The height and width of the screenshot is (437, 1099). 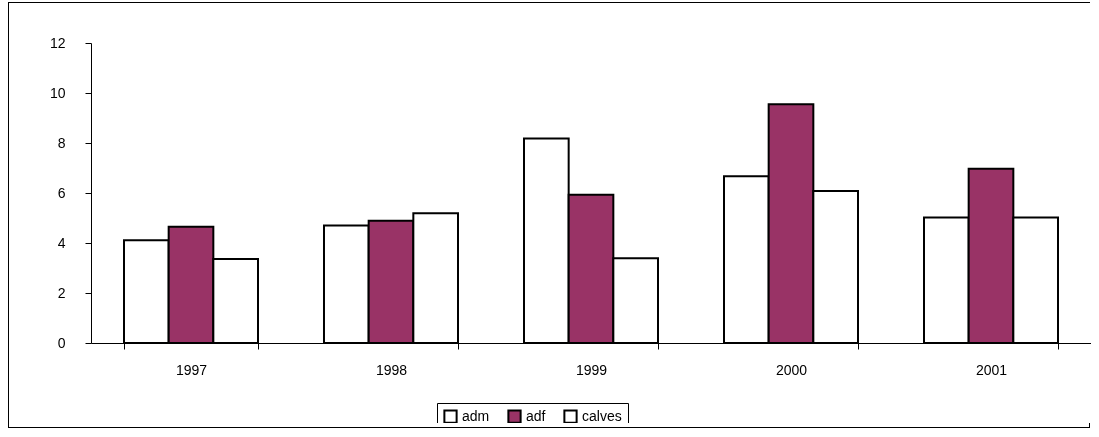 What do you see at coordinates (391, 369) in the screenshot?
I see `x-tick-label: 1998` at bounding box center [391, 369].